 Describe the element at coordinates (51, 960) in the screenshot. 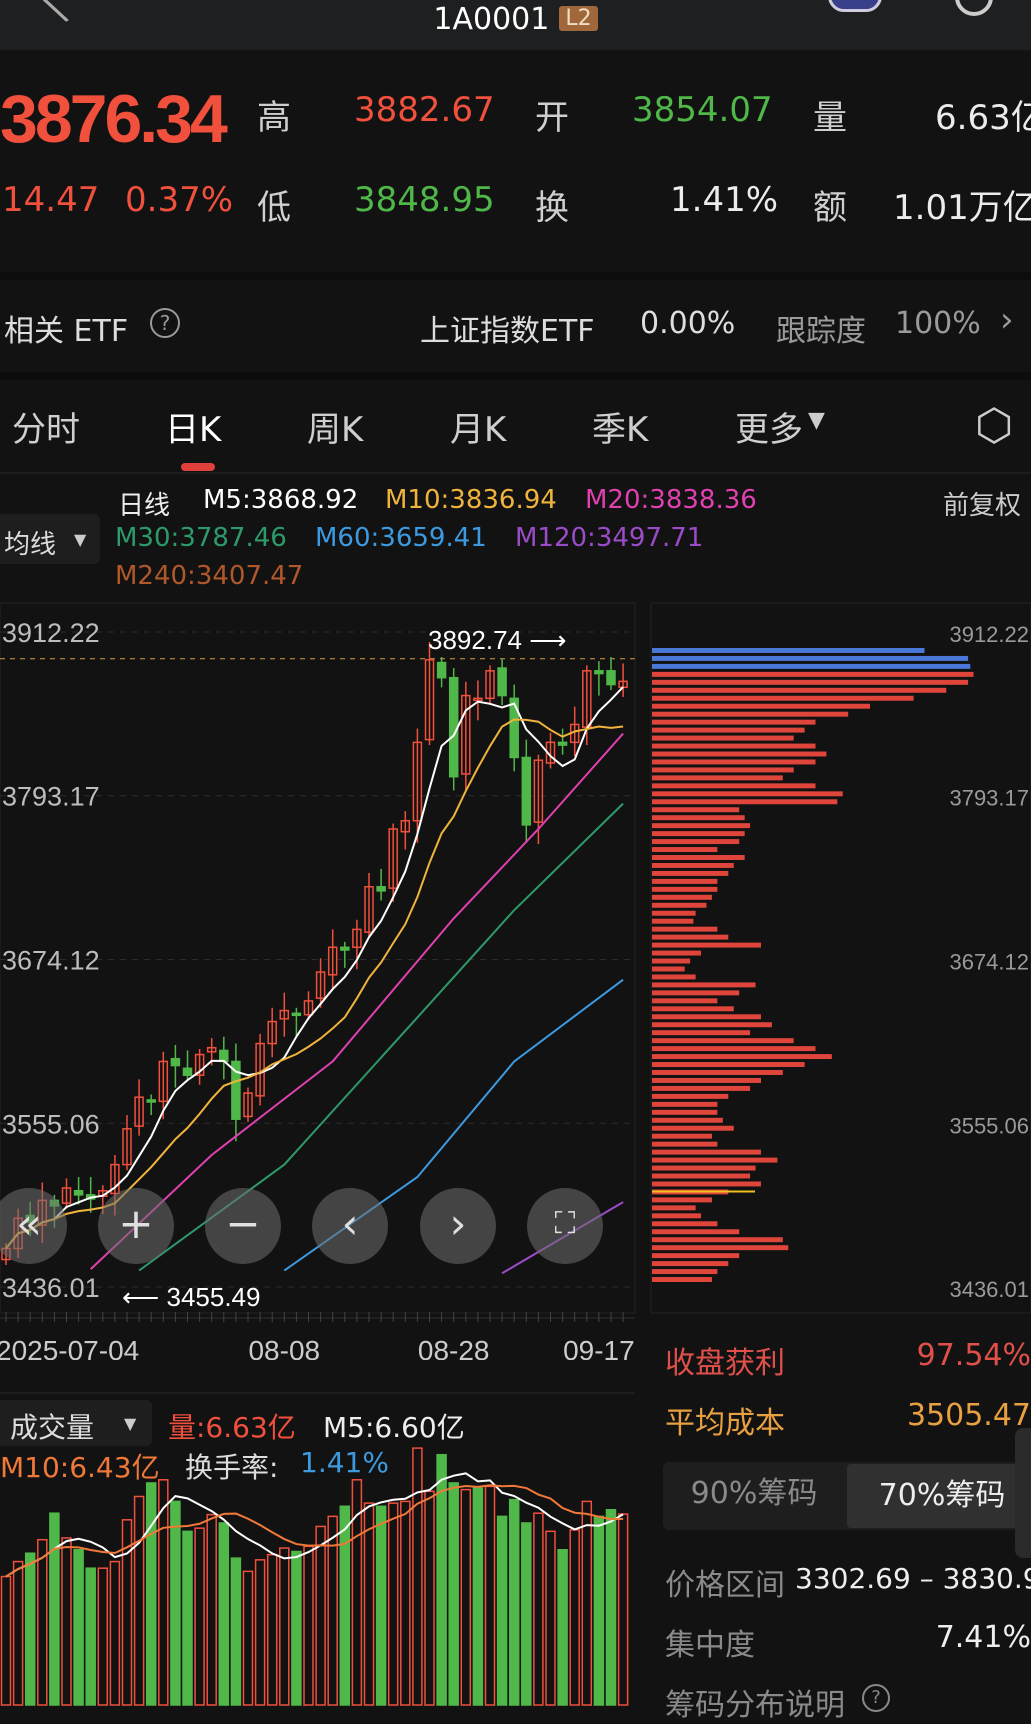

I see `price-tick-label: 3674.12` at that location.